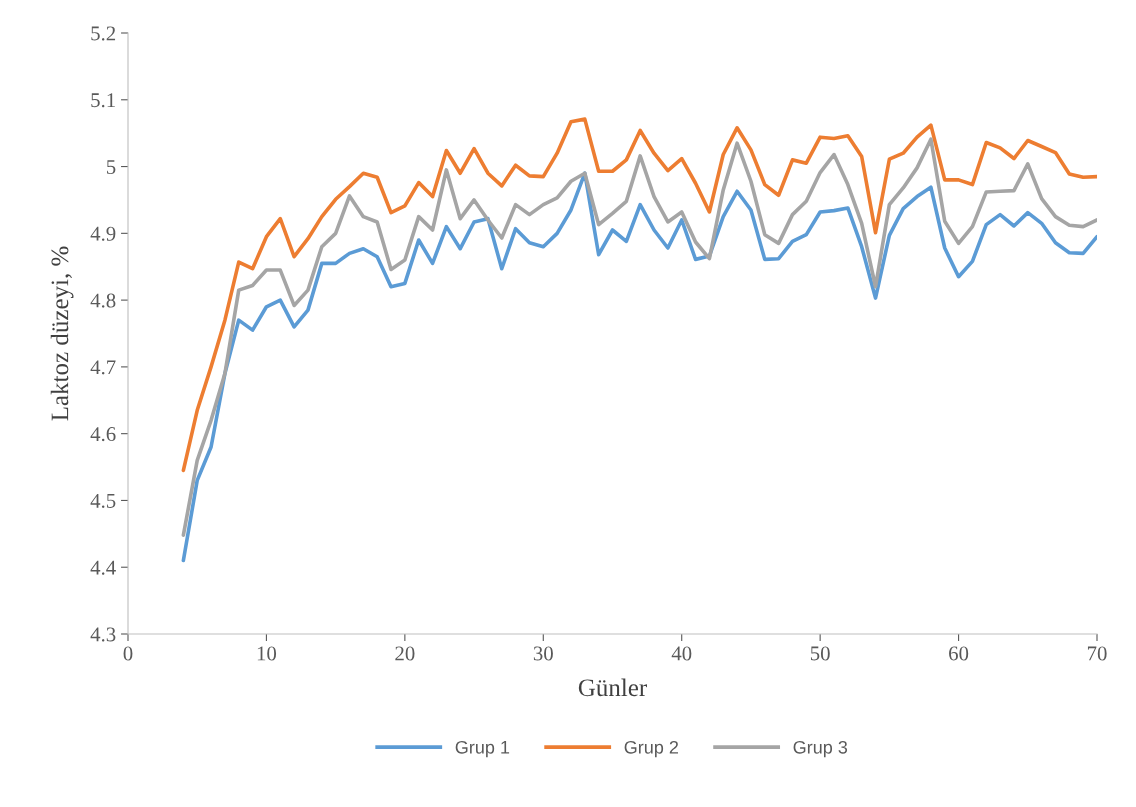  I want to click on y-tick-label: 5, so click(111, 167).